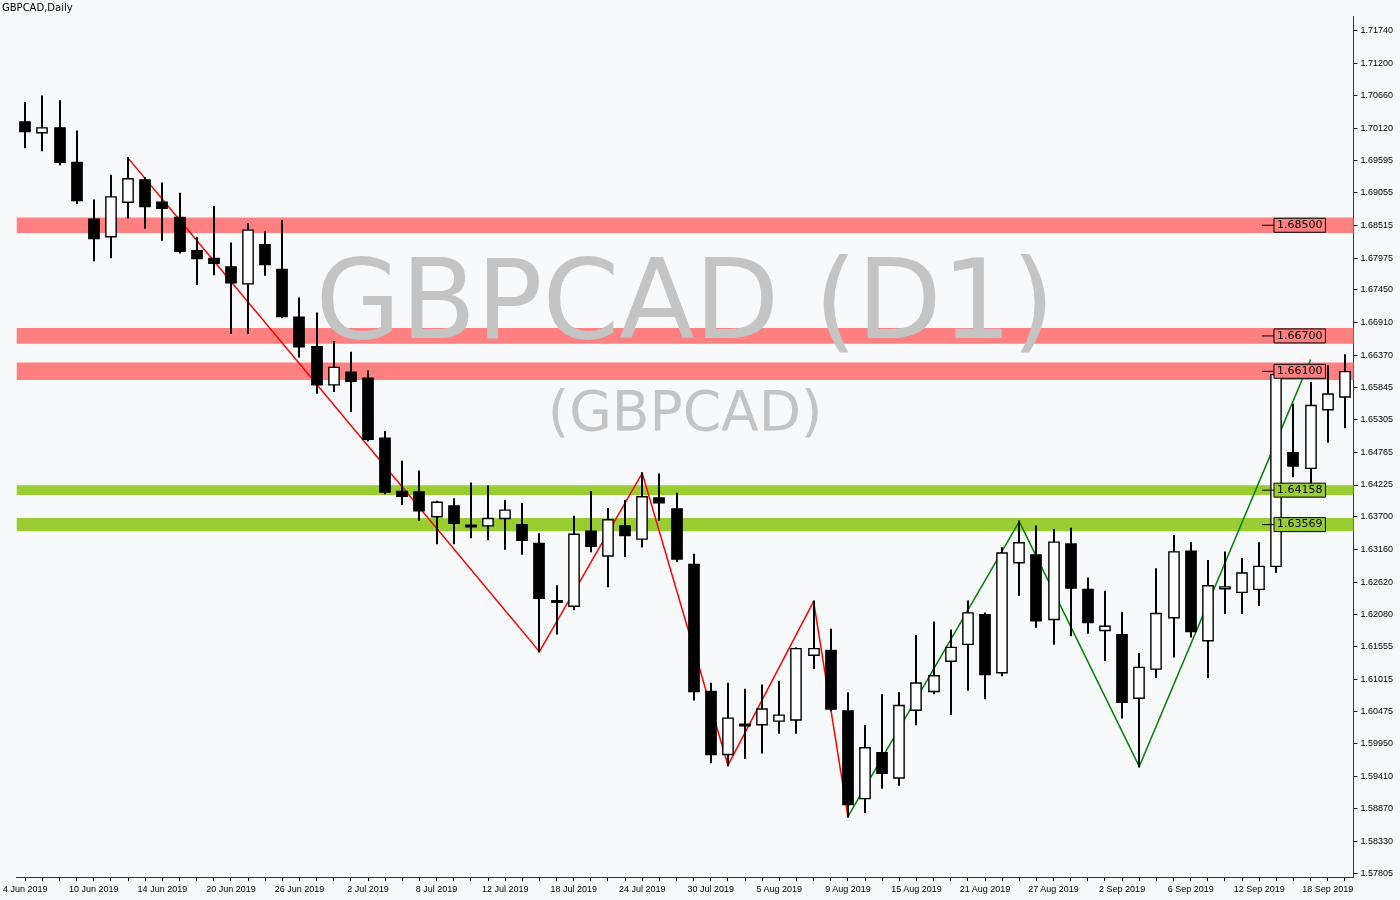 The height and width of the screenshot is (900, 1400). I want to click on x-tick-label: 12 Sep 2019, so click(1259, 889).